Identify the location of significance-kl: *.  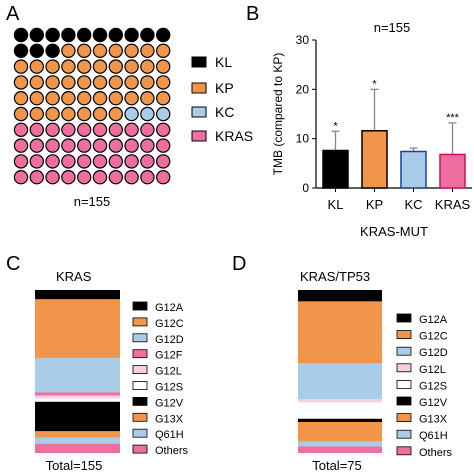
(335, 126).